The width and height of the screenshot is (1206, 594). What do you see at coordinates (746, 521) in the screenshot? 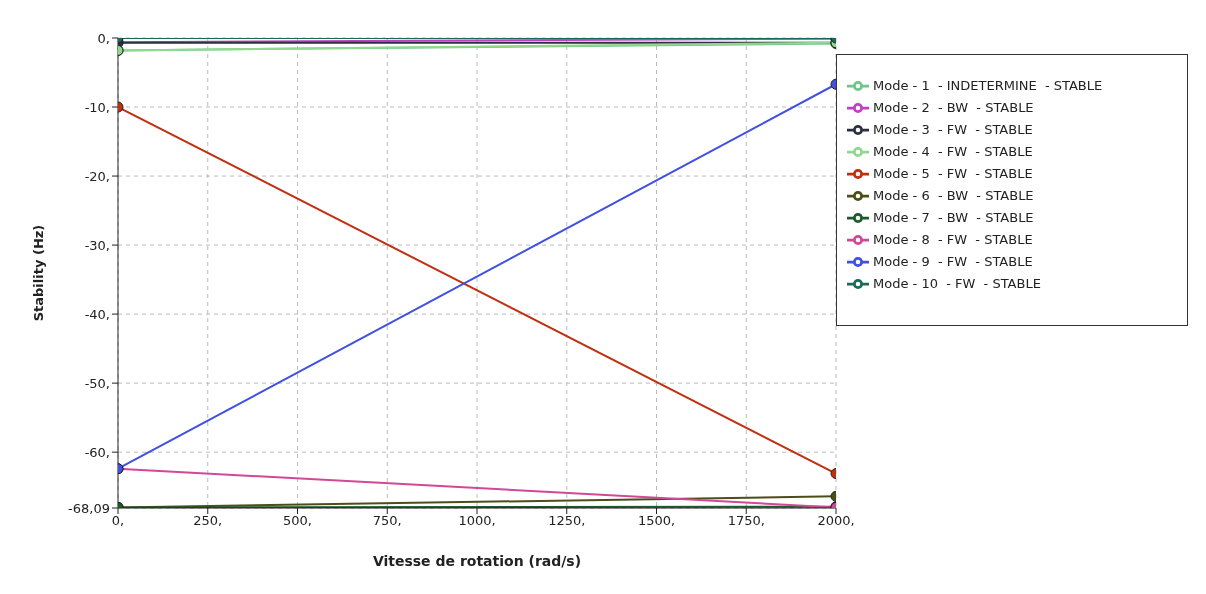
I see `x-tick-label: 1750,` at bounding box center [746, 521].